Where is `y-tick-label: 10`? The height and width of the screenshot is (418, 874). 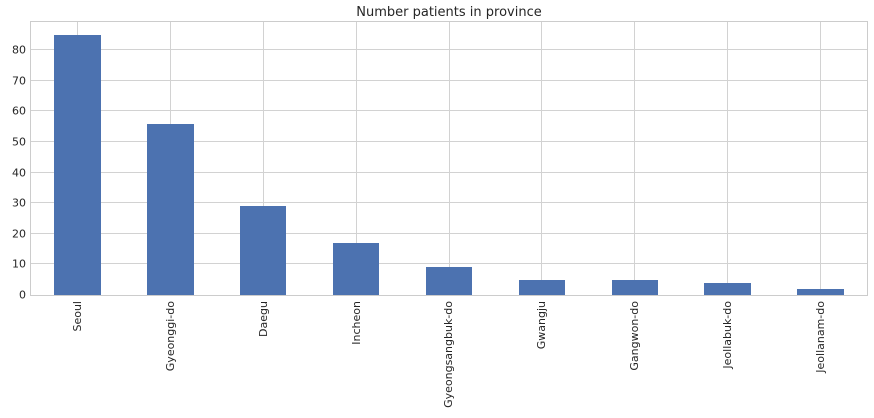 y-tick-label: 10 is located at coordinates (19, 264).